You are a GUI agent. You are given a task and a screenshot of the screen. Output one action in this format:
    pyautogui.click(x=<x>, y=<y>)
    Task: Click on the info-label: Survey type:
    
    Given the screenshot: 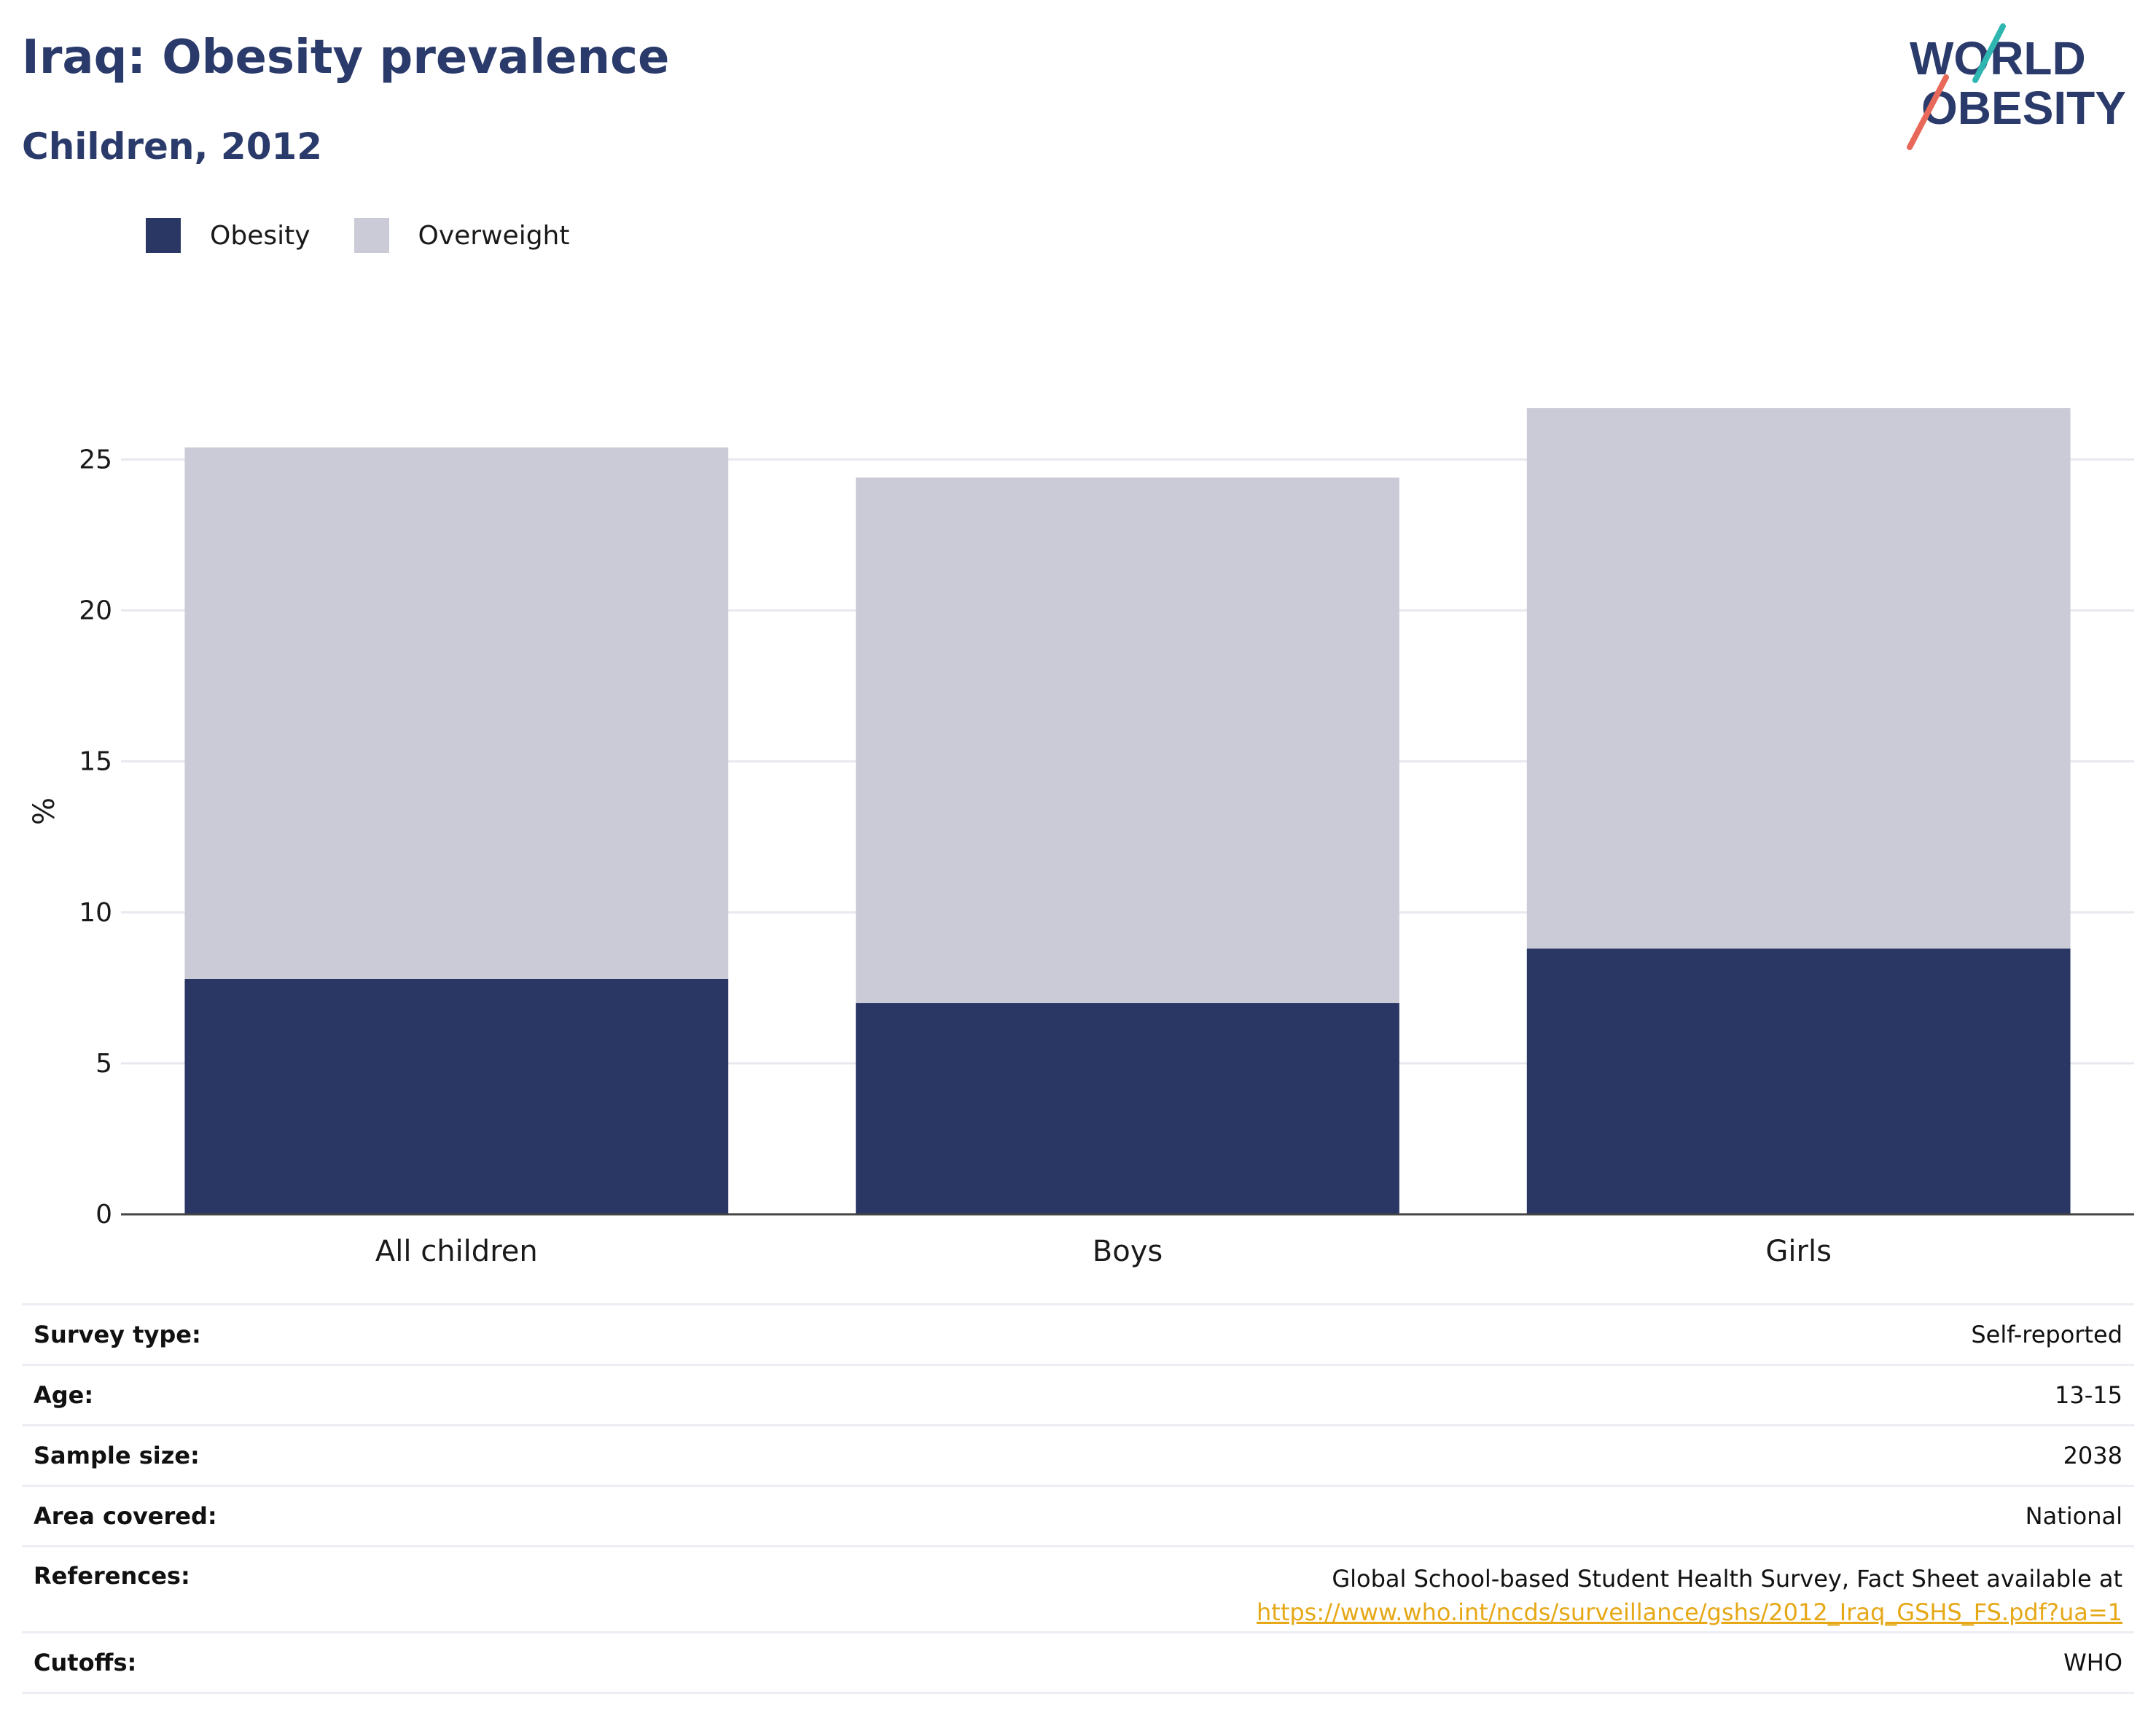 What is the action you would take?
    pyautogui.click(x=117, y=1334)
    